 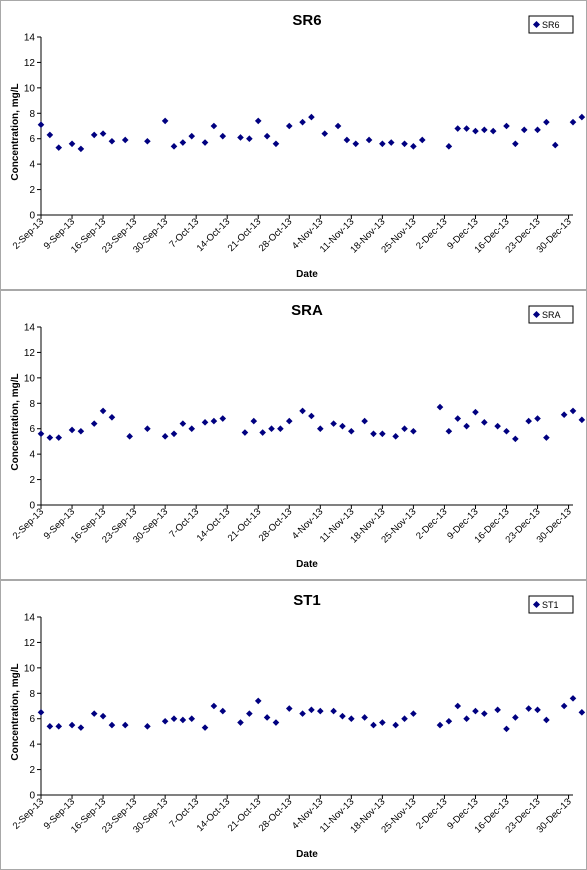 What do you see at coordinates (431, 813) in the screenshot?
I see `x-tick-label: 2-Dec-13` at bounding box center [431, 813].